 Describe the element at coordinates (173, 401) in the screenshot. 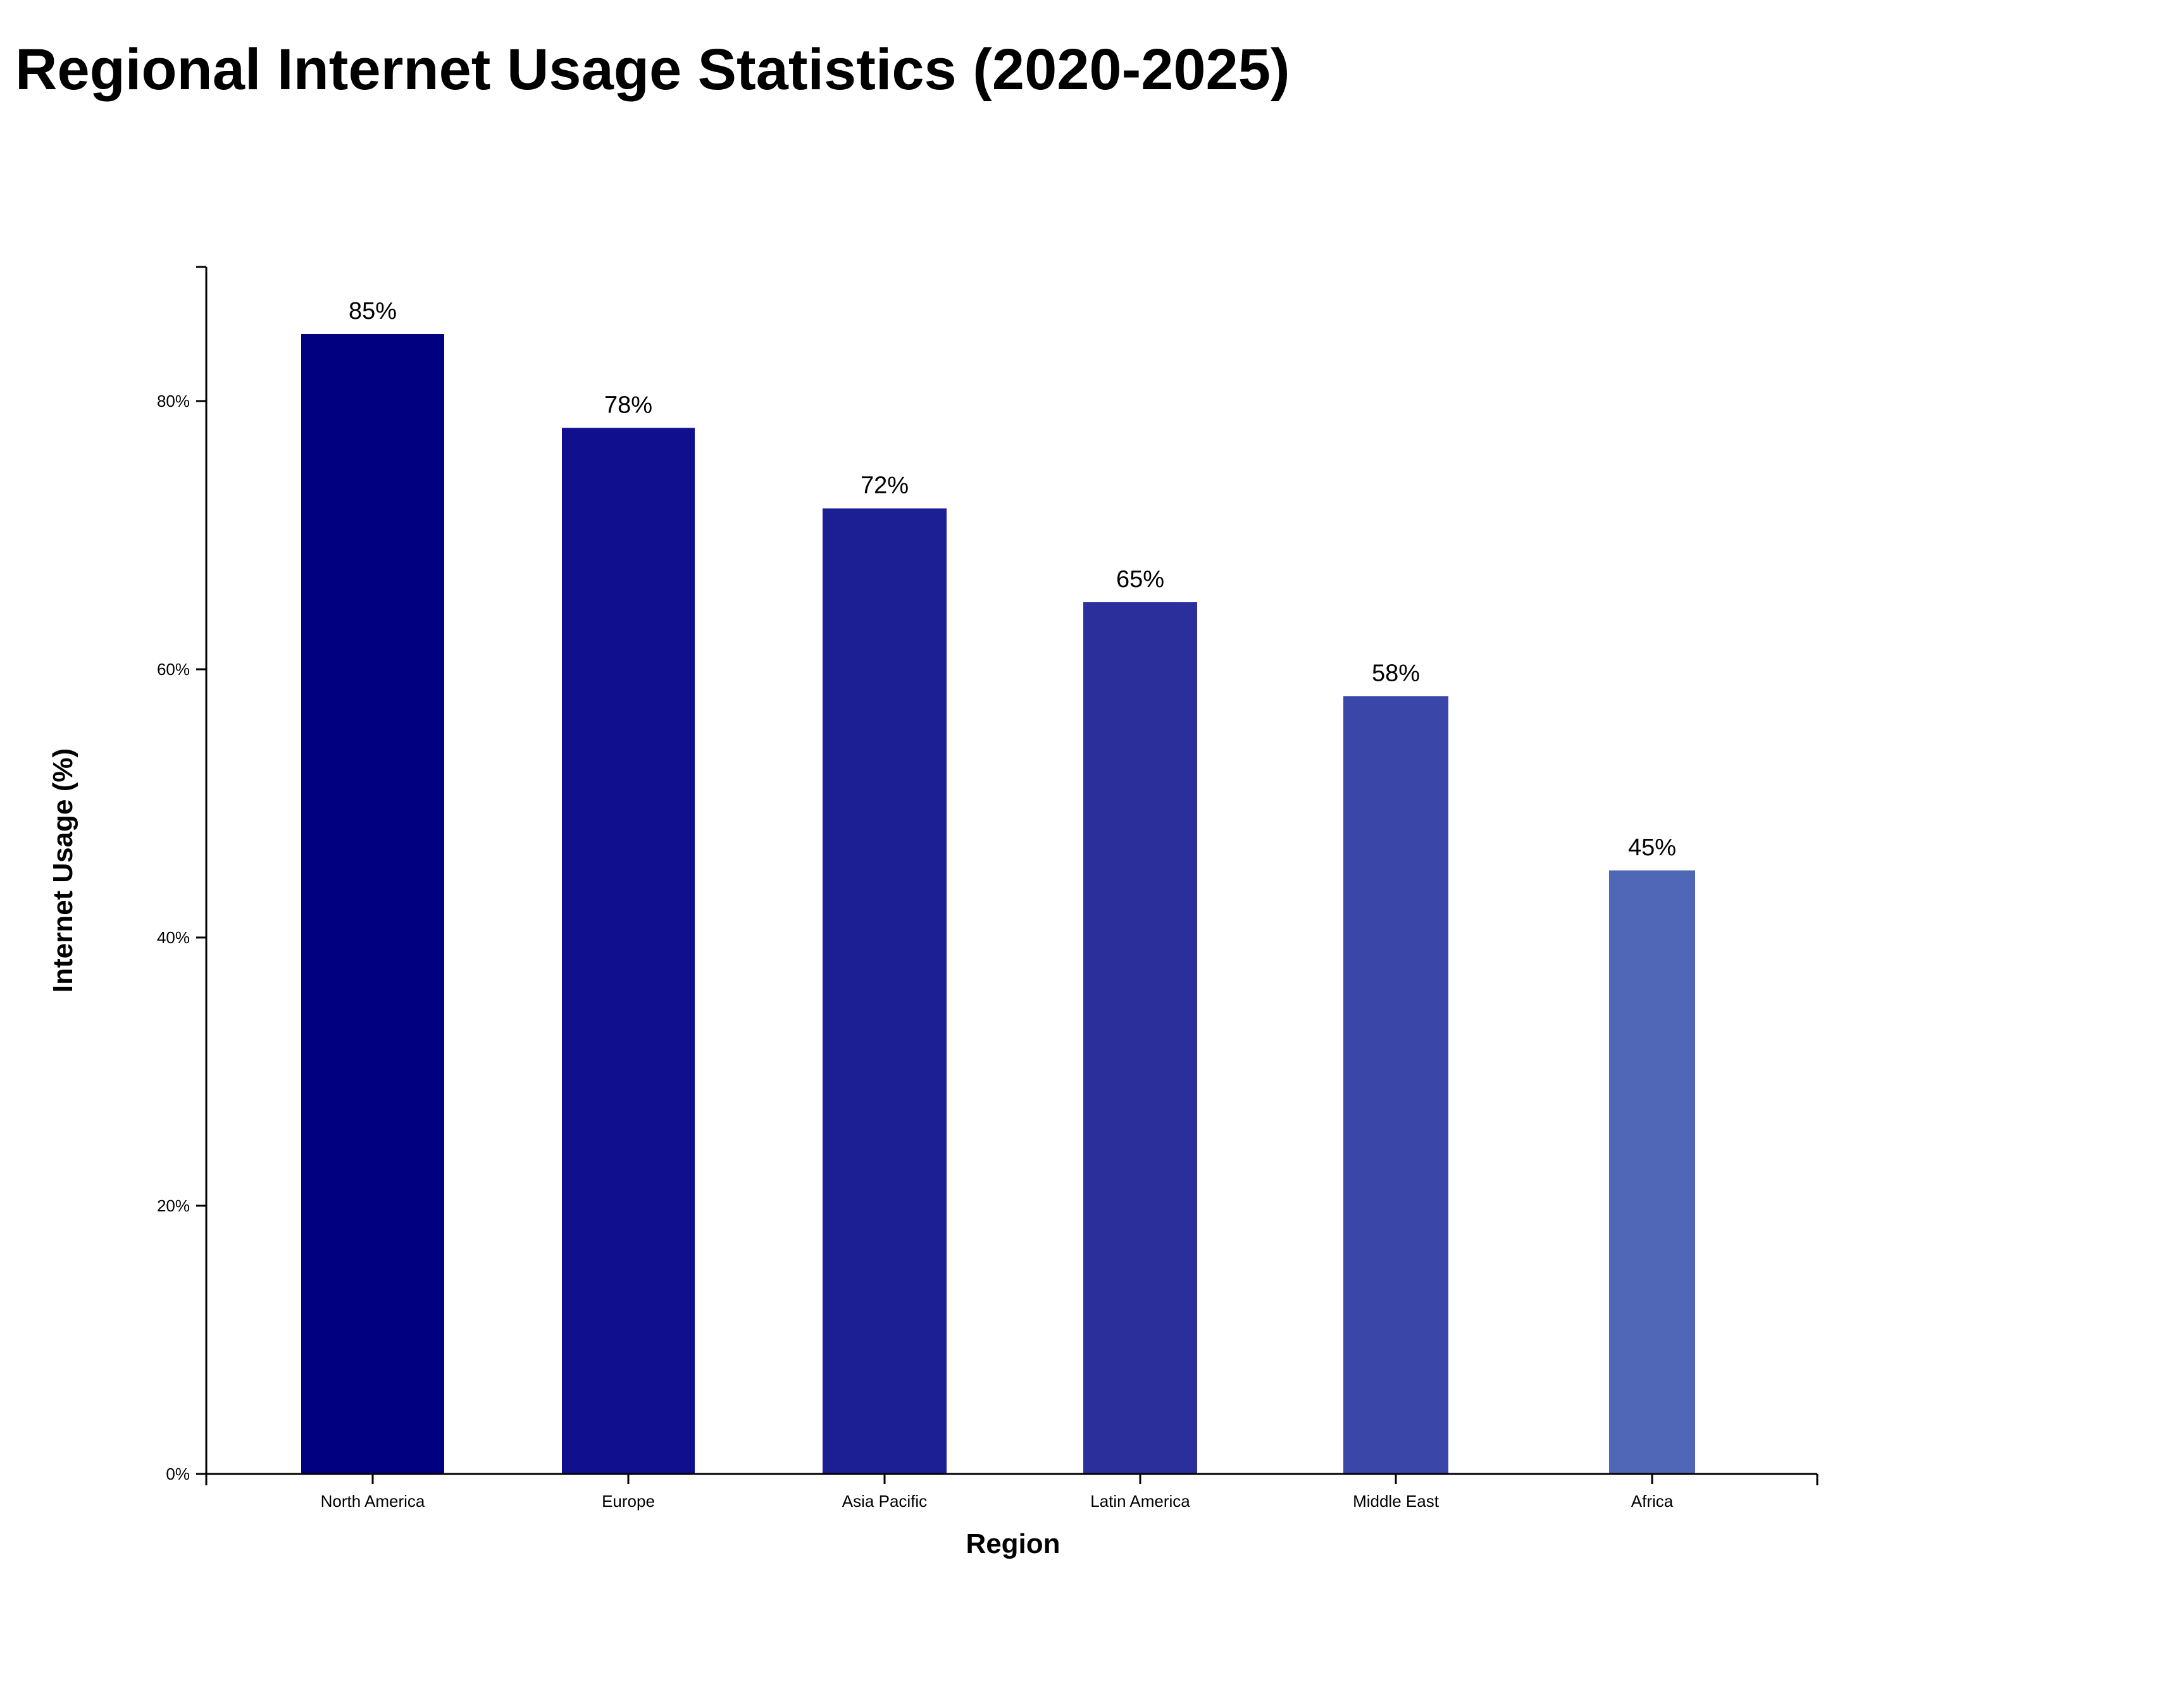

I see `y-tick-label: 80%` at that location.